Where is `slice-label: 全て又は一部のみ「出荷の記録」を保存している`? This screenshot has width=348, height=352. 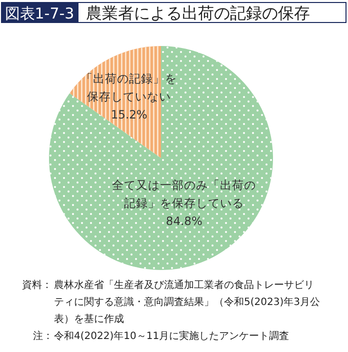 slice-label: 全て又は一部のみ「出荷の記録」を保存している is located at coordinates (184, 194).